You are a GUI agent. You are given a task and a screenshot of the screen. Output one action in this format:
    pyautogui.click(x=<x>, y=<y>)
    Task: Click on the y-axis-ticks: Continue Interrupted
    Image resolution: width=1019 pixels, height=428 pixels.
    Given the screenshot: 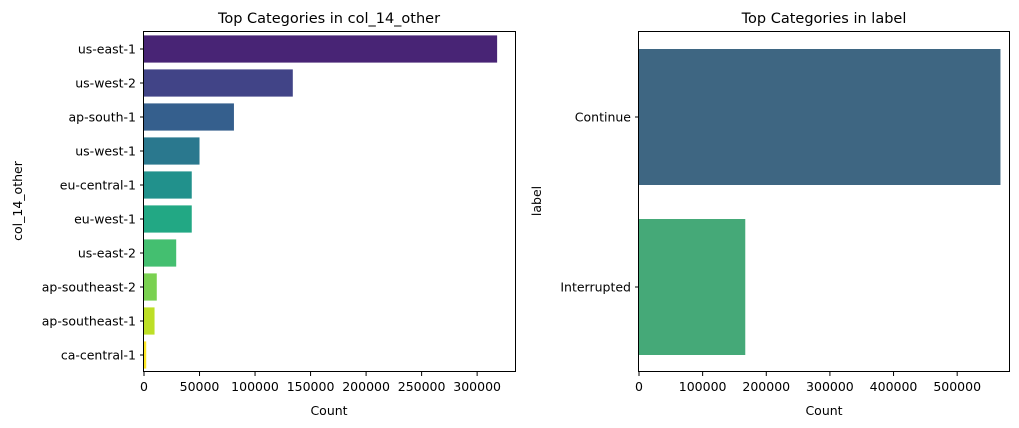 What is the action you would take?
    pyautogui.click(x=599, y=202)
    